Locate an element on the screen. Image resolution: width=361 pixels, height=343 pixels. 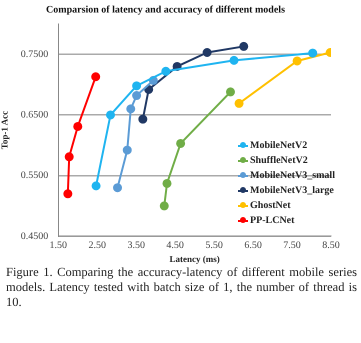
x-tick-label: 2.50 is located at coordinates (97, 245).